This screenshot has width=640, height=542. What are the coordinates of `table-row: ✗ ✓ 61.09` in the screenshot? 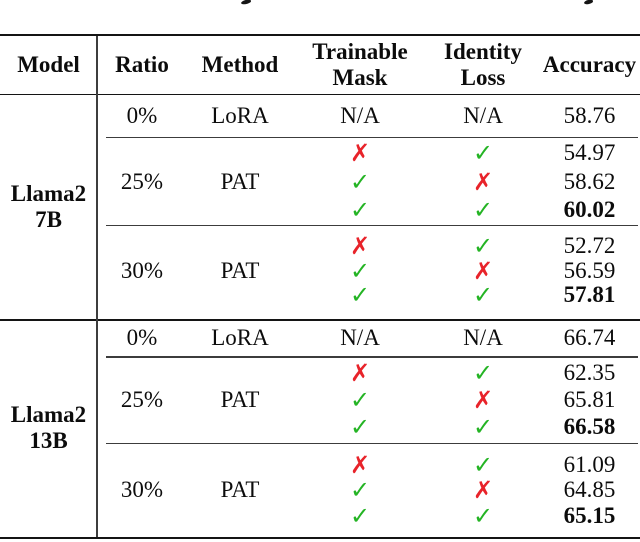 It's located at (320, 465).